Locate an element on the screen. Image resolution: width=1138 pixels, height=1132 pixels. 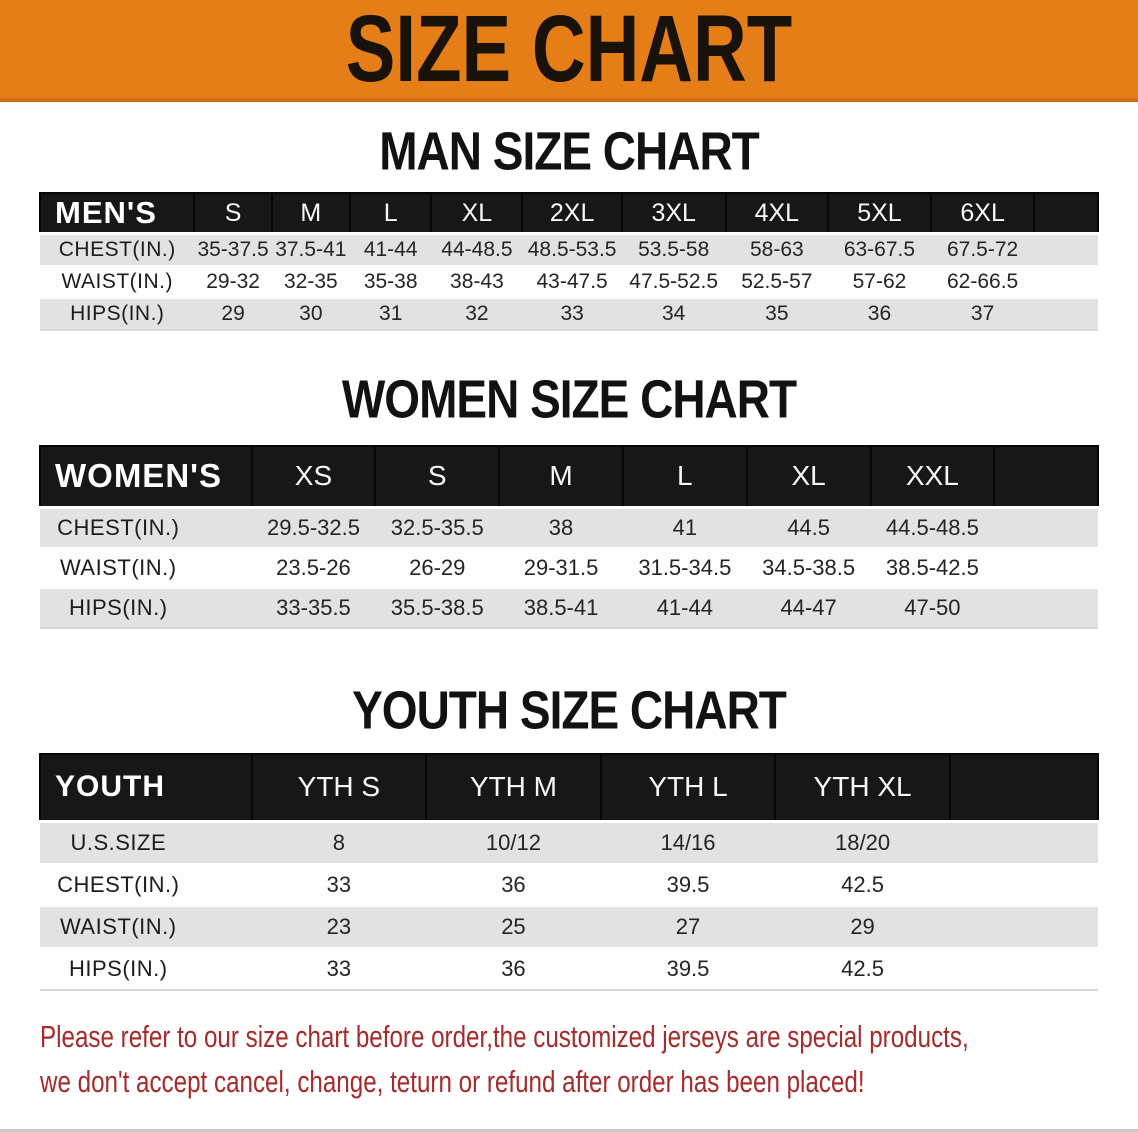
size-column-header: YTH XL is located at coordinates (862, 787).